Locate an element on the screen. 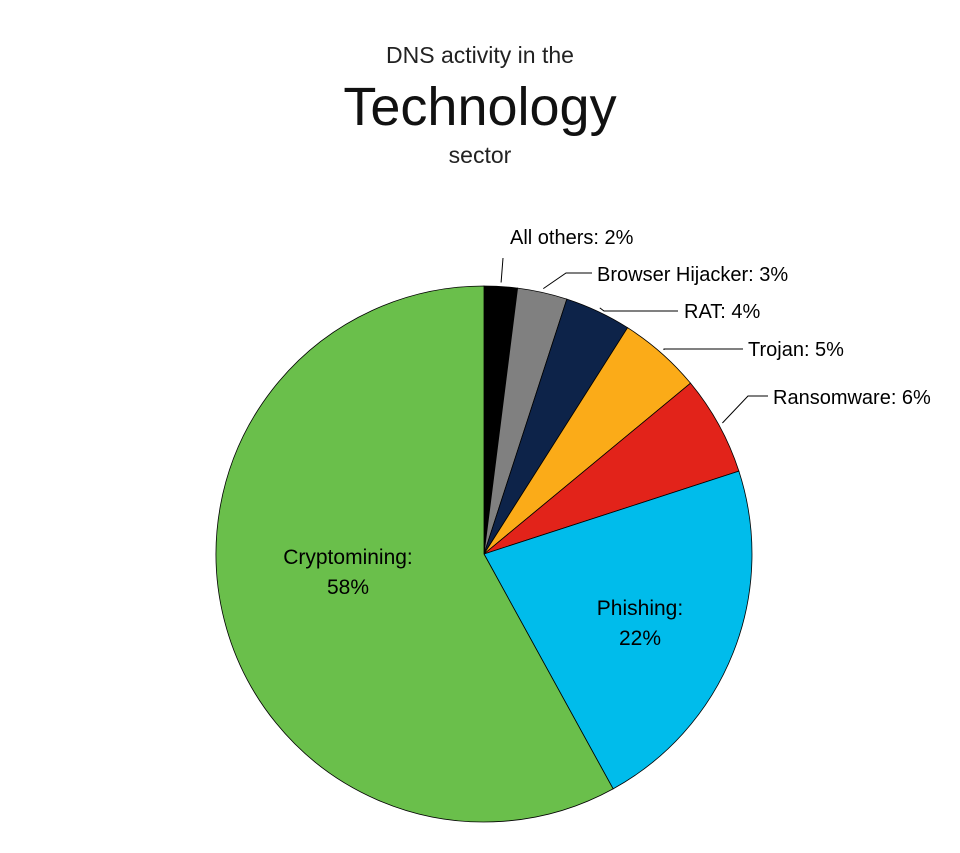  label-ransomware: Ransomware: 6% is located at coordinates (852, 398).